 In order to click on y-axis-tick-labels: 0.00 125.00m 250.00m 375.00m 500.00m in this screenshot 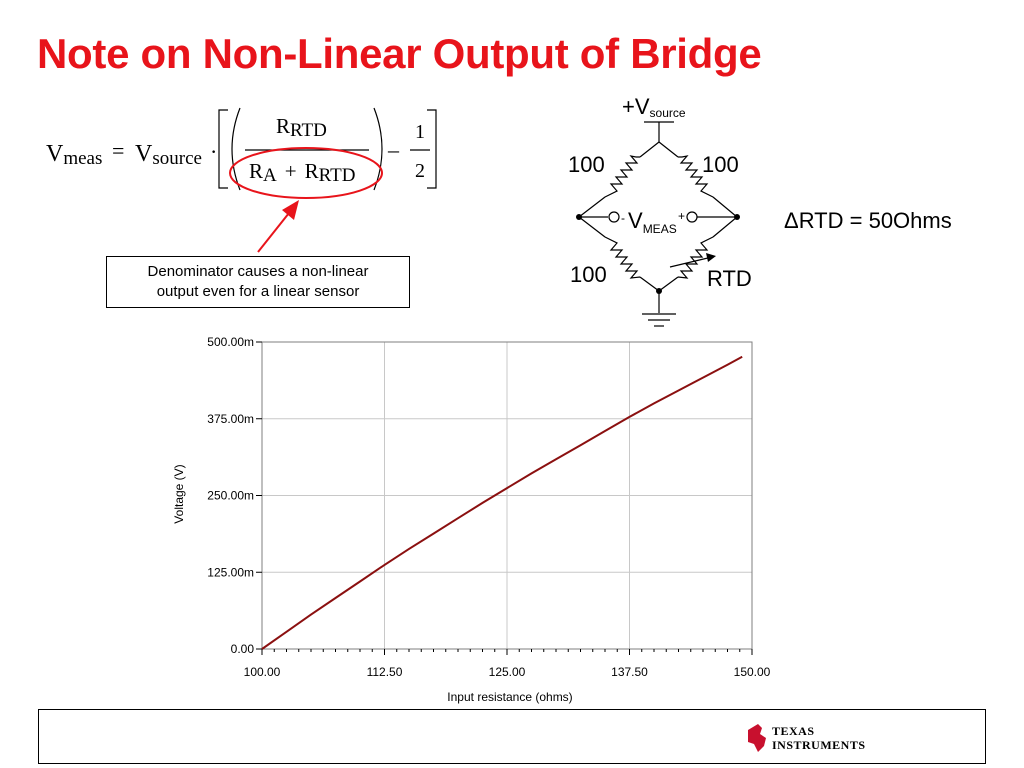, I will do `click(234, 495)`.